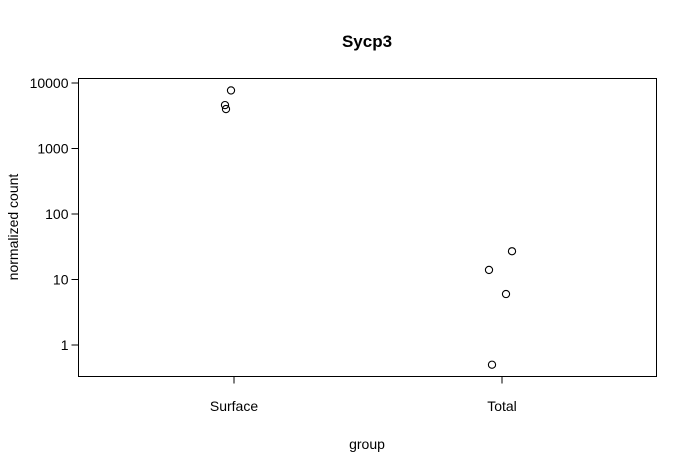 This screenshot has width=697, height=474. I want to click on y-tick-label: 1000, so click(52, 149).